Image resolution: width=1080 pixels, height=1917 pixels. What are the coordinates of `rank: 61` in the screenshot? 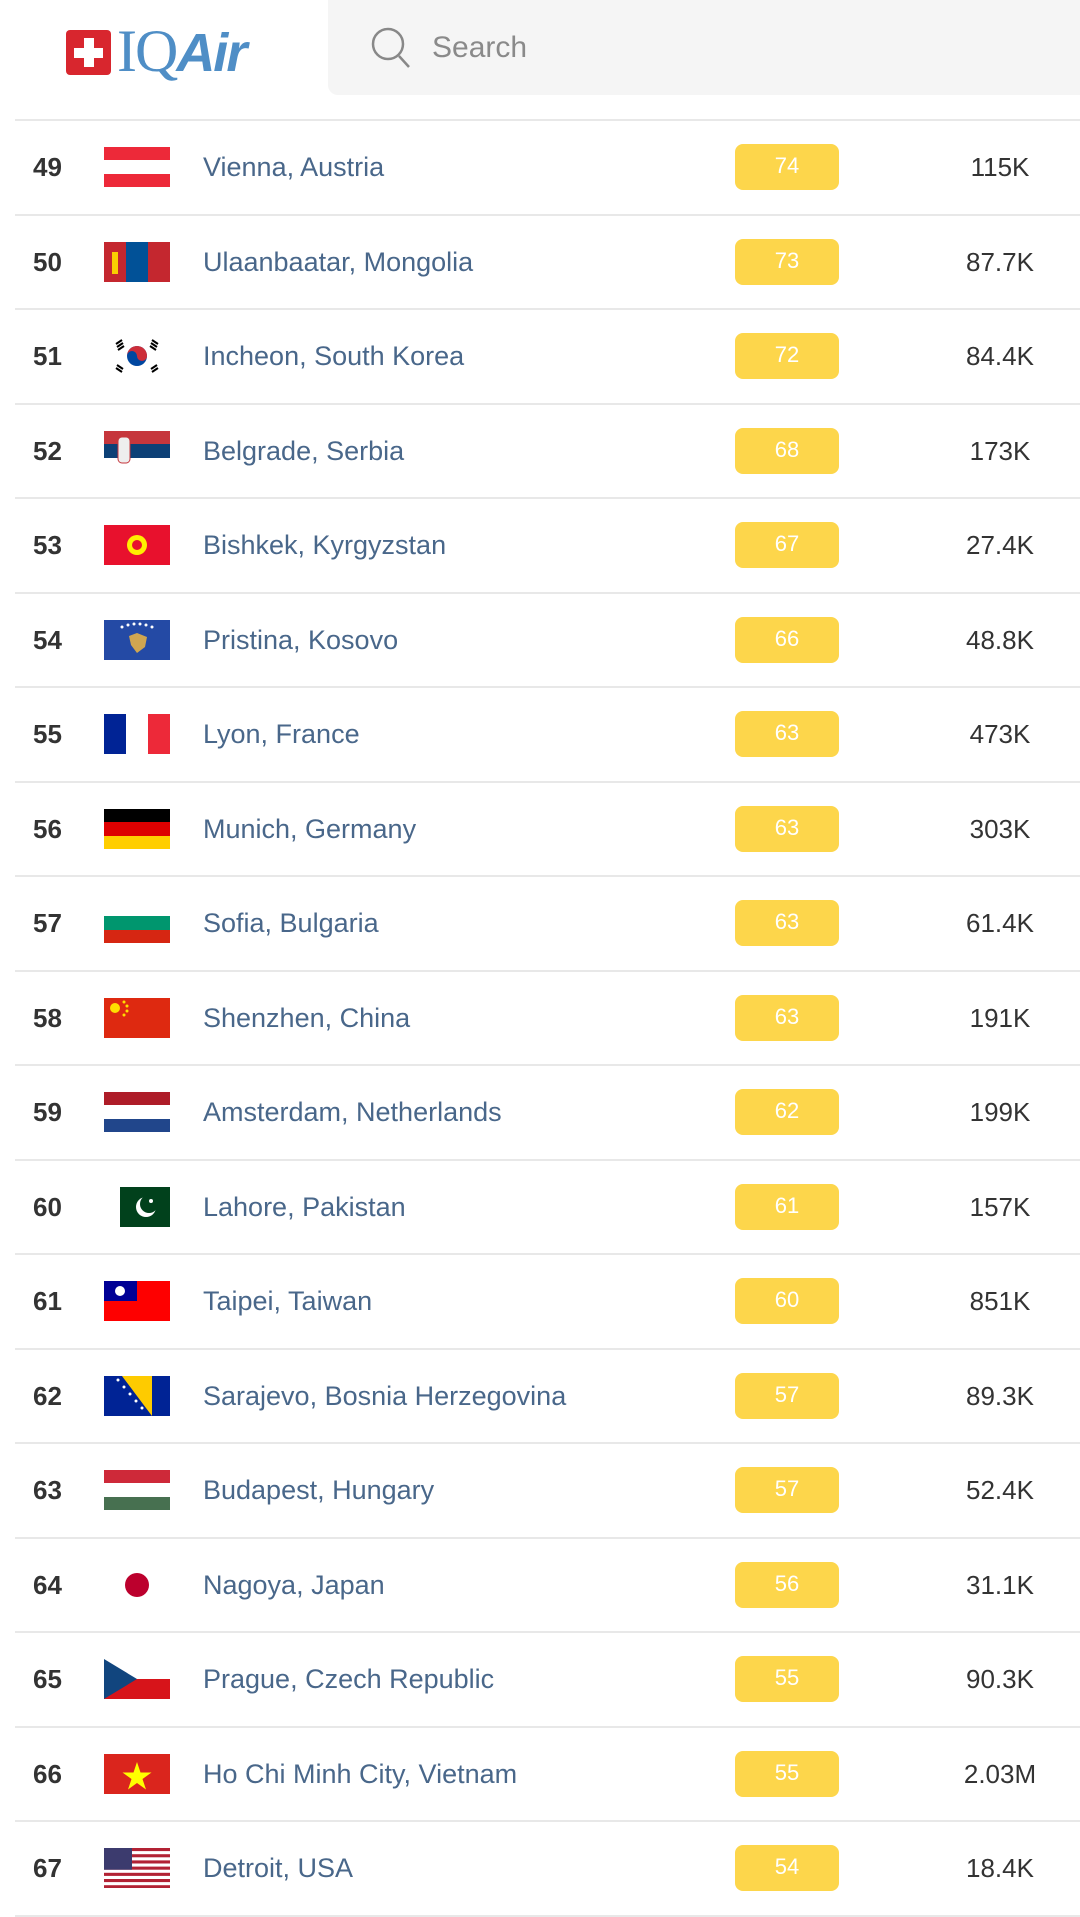 It's located at (47, 1301).